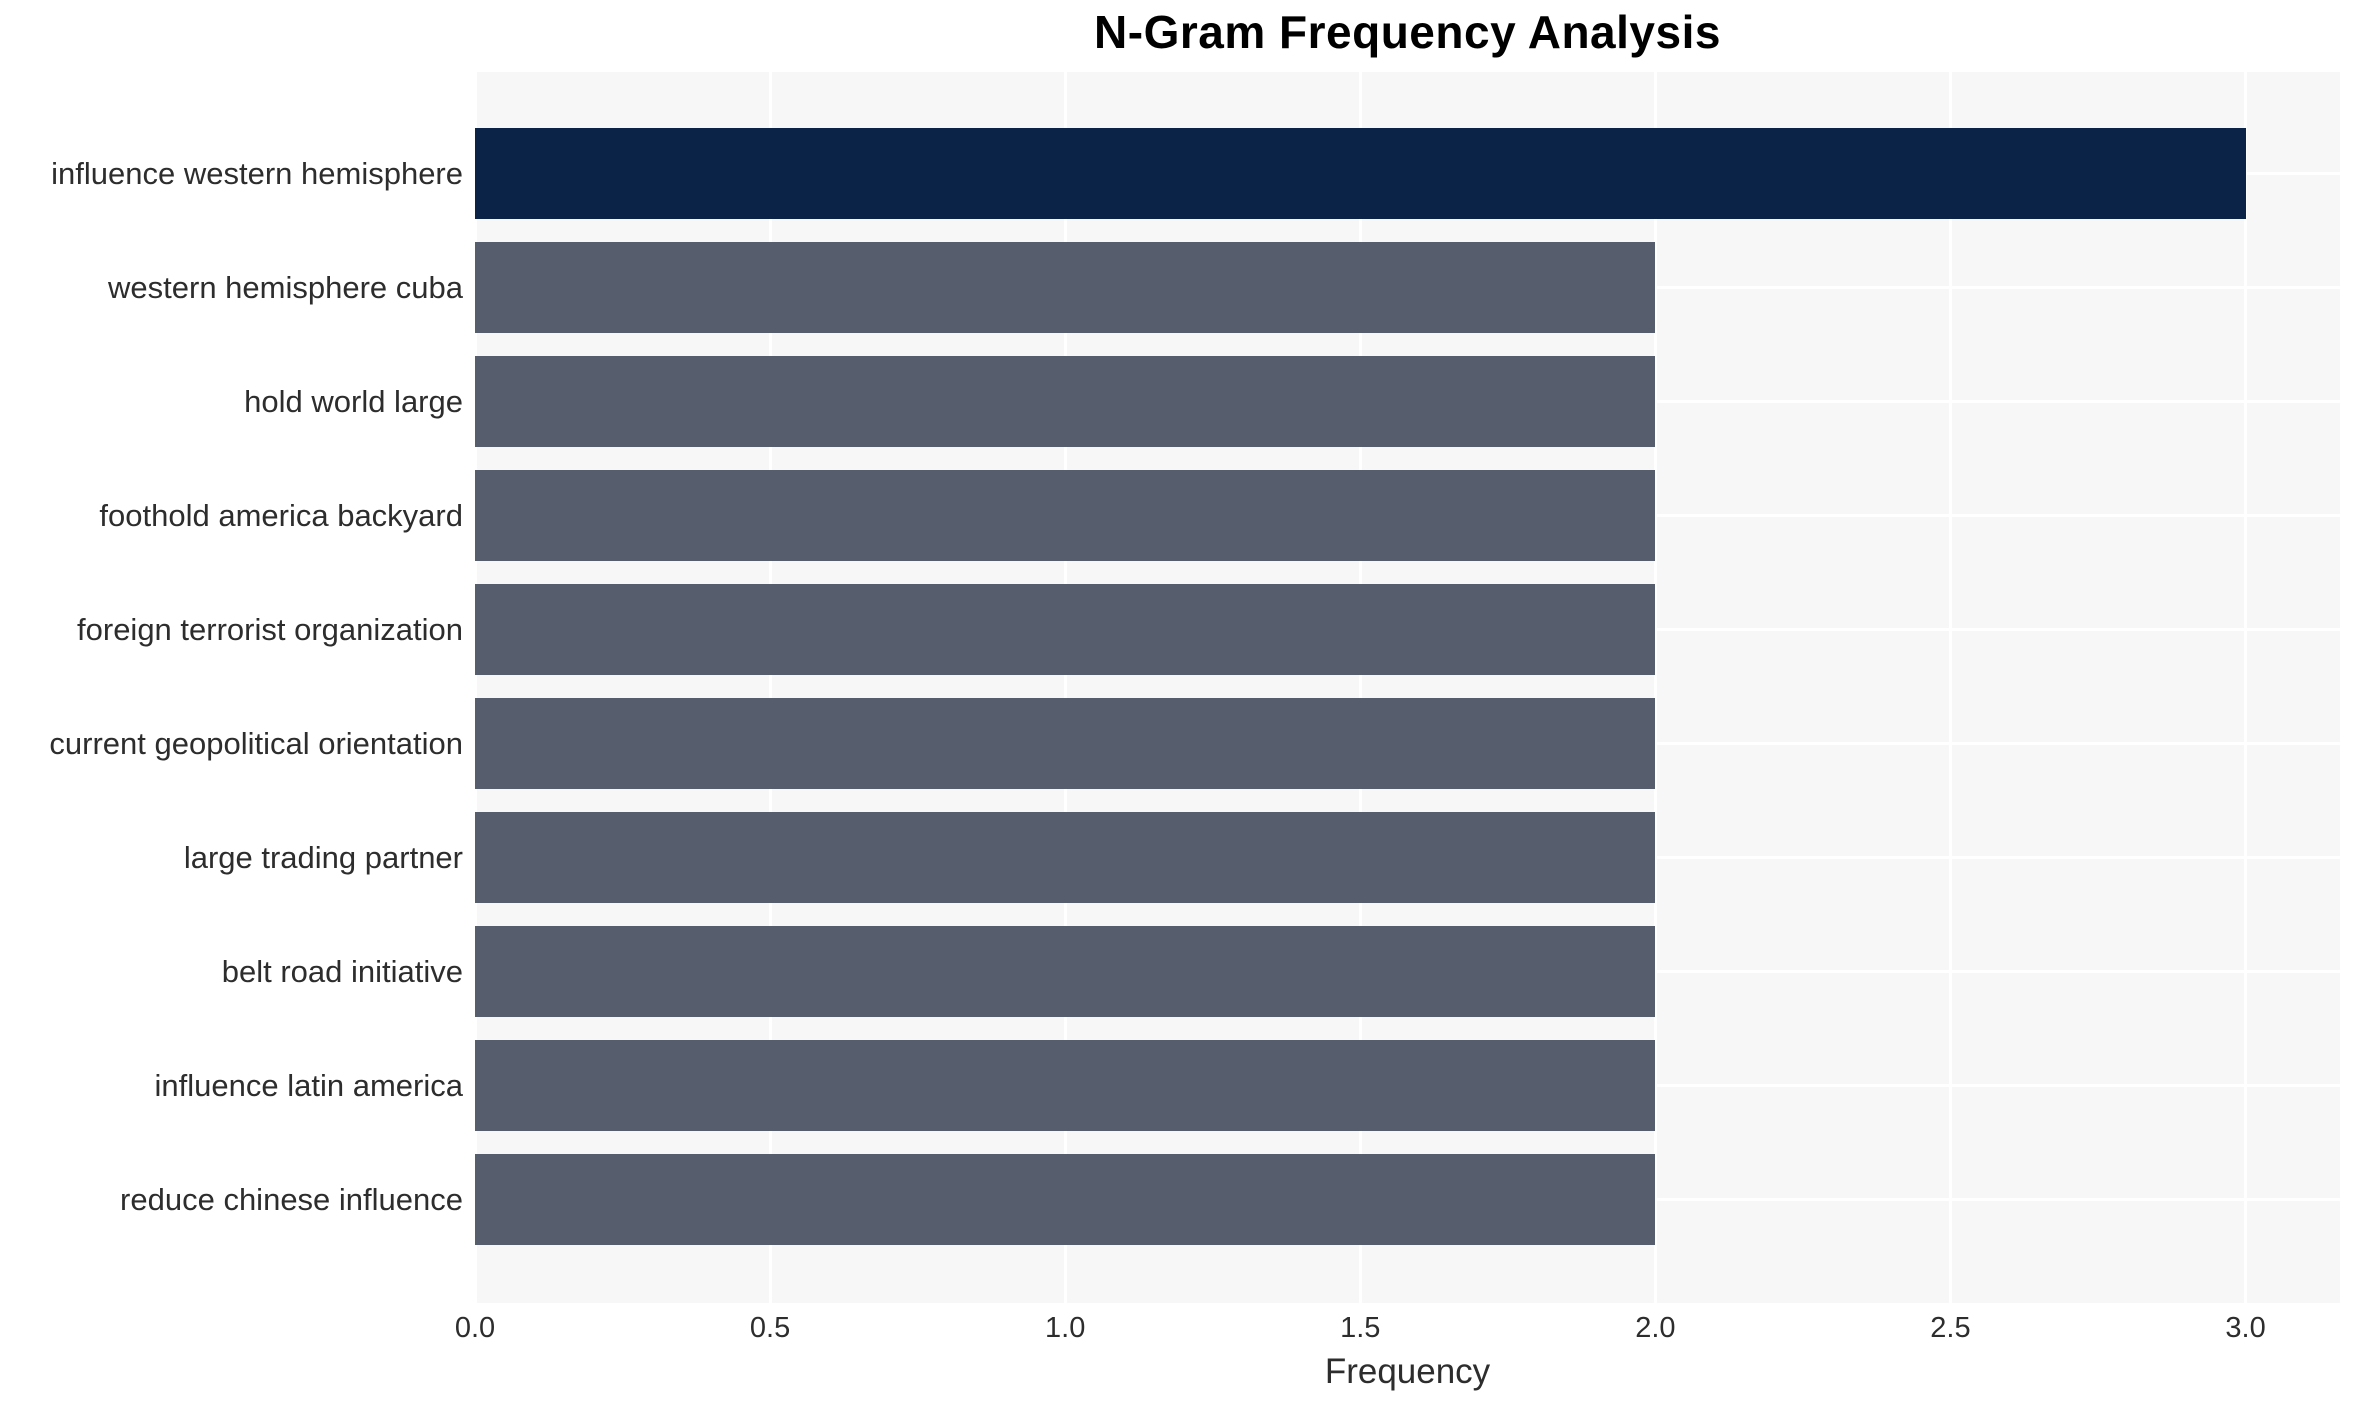 This screenshot has height=1402, width=2354. Describe the element at coordinates (1407, 1371) in the screenshot. I see `x-axis-title: Frequency` at that location.